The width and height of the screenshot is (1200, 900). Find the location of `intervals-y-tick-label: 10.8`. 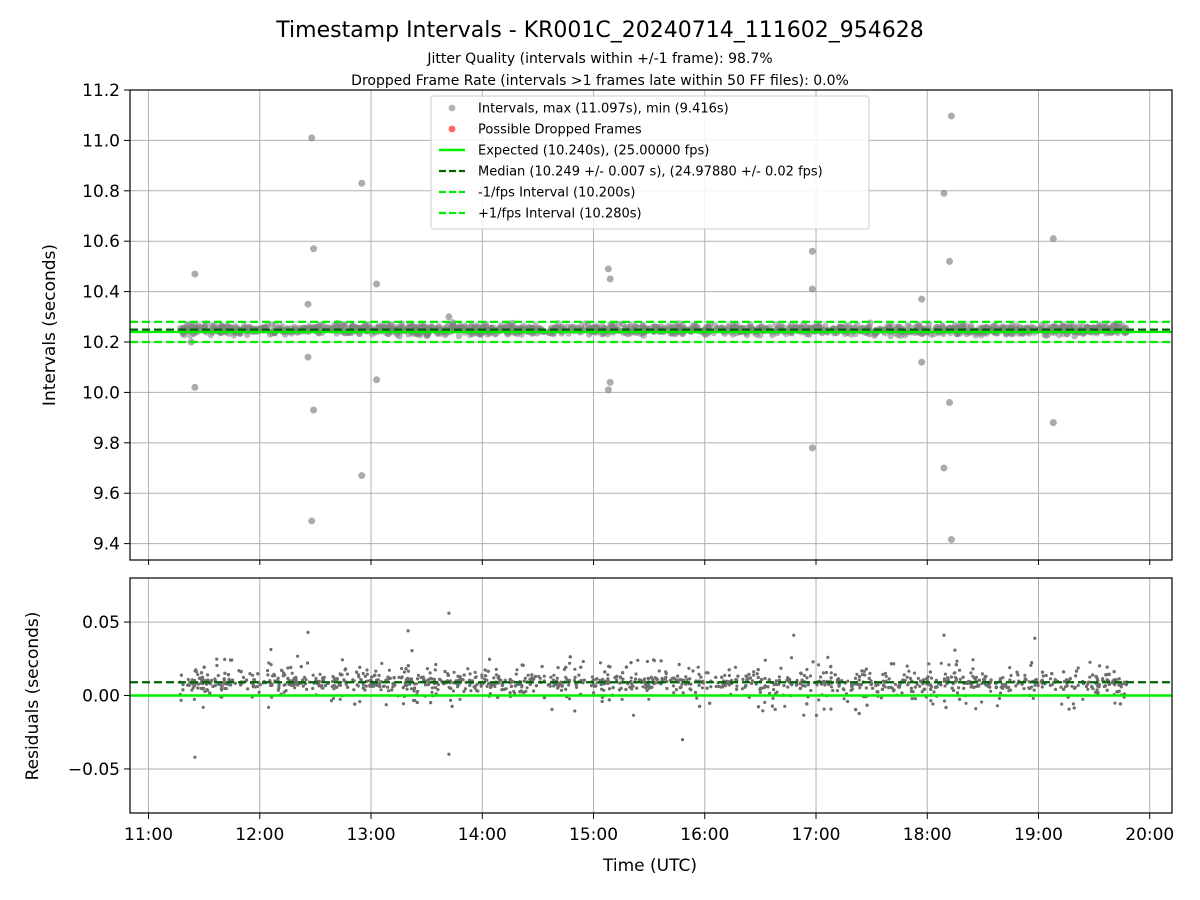

intervals-y-tick-label: 10.8 is located at coordinates (101, 192).